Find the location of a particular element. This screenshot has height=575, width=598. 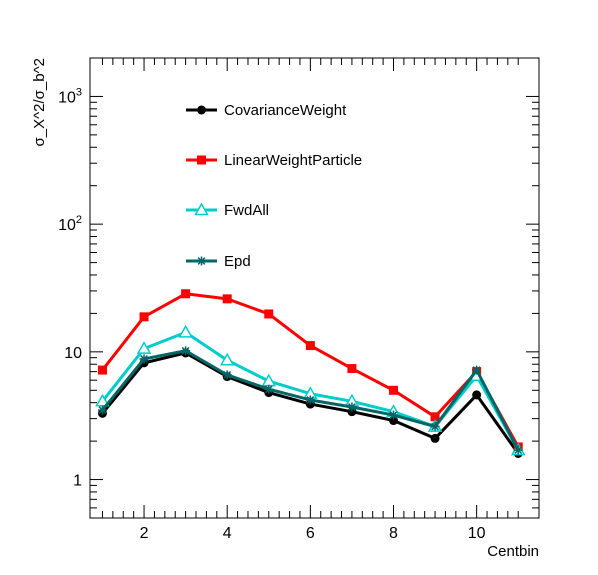

legend-entry: CovarianceWeight is located at coordinates (266, 110).